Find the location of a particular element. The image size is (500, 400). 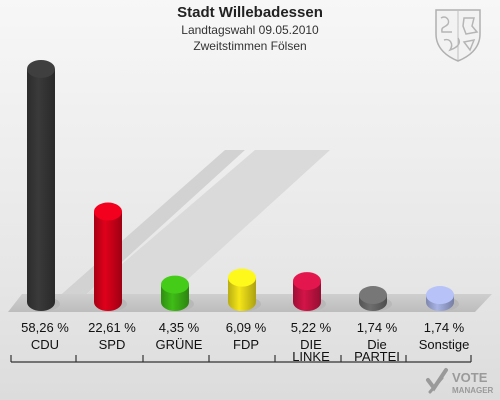

value-label: 58,26 % is located at coordinates (45, 327).